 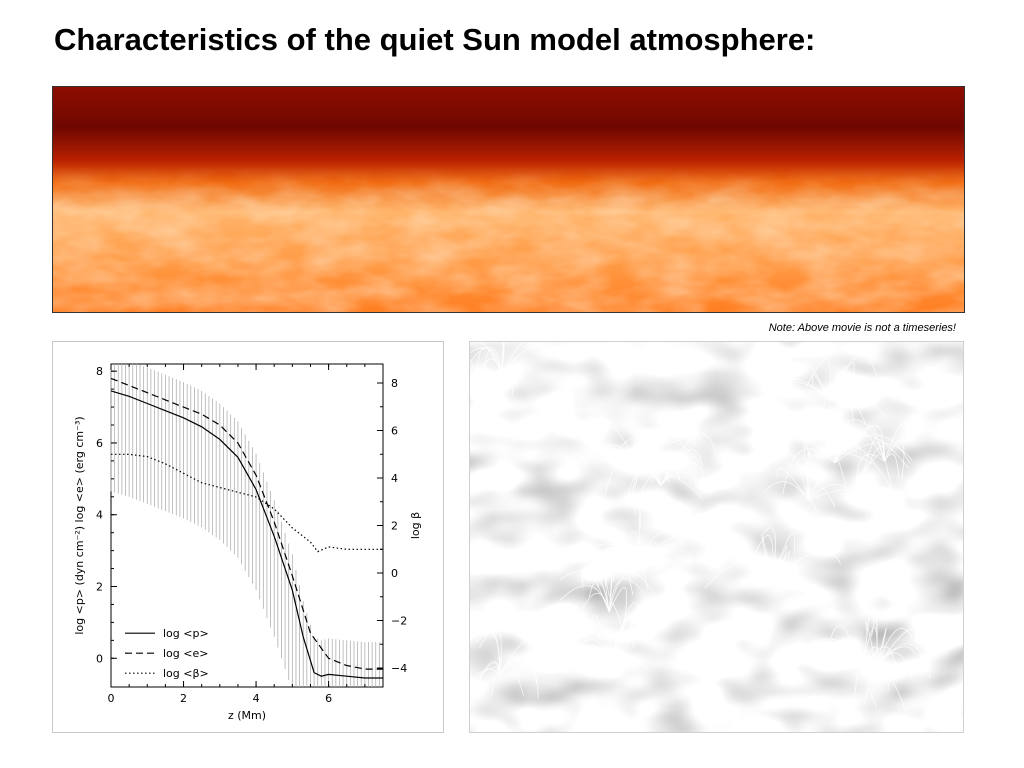 I want to click on y-left-axis-label: log <p> (dyn cm⁻²) log <e> (erg cm⁻³), so click(x=79, y=525).